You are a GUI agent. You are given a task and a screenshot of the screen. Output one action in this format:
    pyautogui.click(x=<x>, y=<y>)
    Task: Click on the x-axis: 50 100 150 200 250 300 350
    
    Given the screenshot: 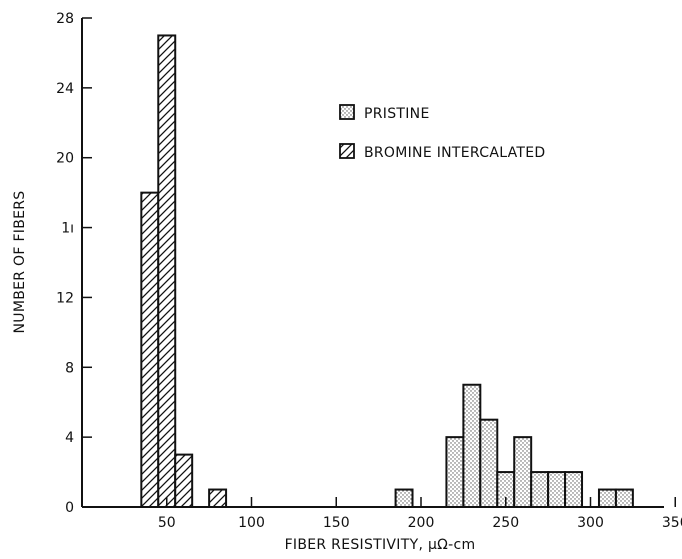 What is the action you would take?
    pyautogui.click(x=382, y=514)
    